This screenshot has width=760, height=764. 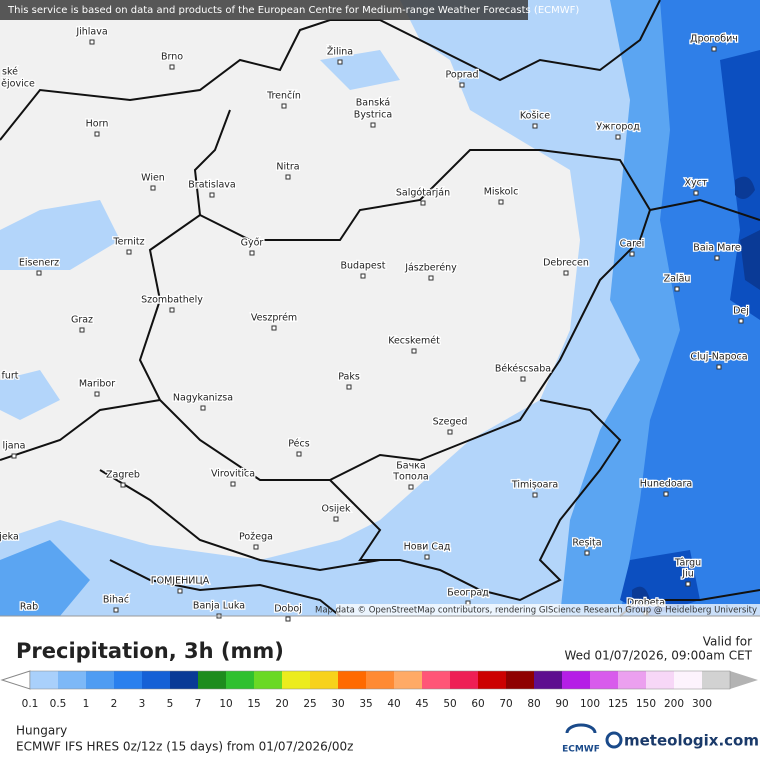 What do you see at coordinates (674, 704) in the screenshot?
I see `legend-tick-label: 200` at bounding box center [674, 704].